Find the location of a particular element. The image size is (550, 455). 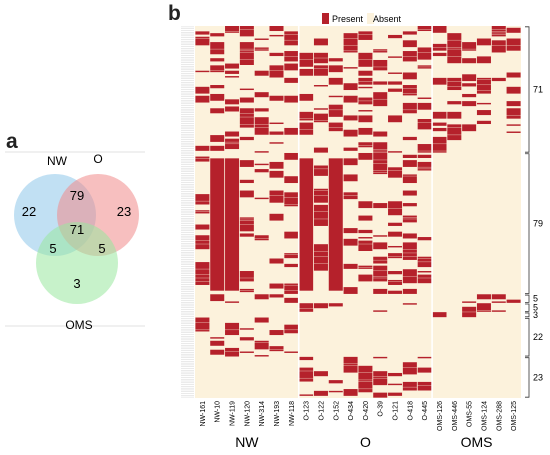

group-label: O is located at coordinates (365, 442).